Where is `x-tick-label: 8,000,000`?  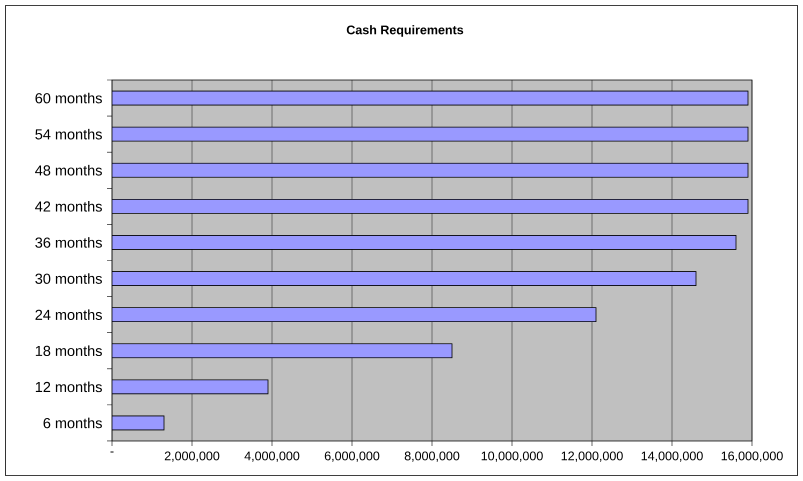 x-tick-label: 8,000,000 is located at coordinates (432, 457).